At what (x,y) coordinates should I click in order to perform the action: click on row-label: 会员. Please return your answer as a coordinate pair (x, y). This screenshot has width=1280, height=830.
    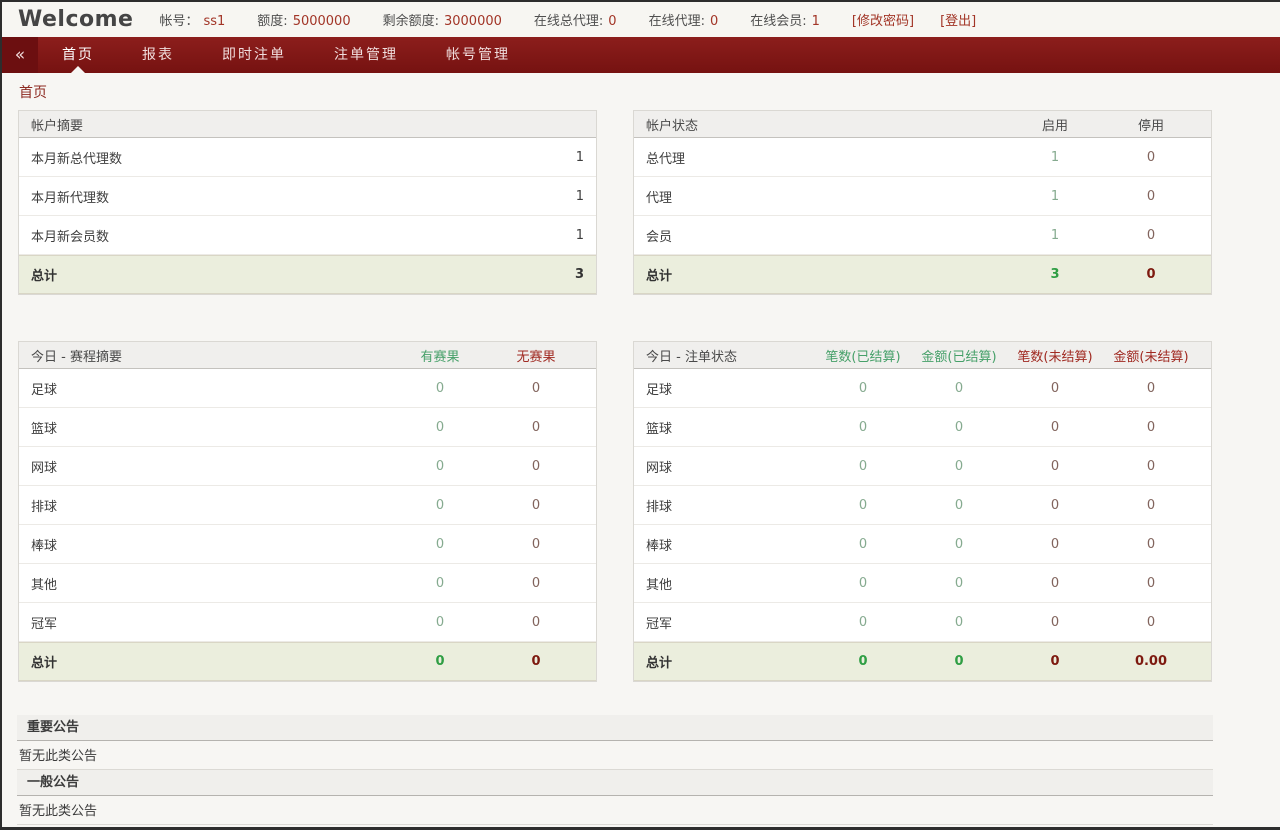
    Looking at the image, I should click on (659, 237).